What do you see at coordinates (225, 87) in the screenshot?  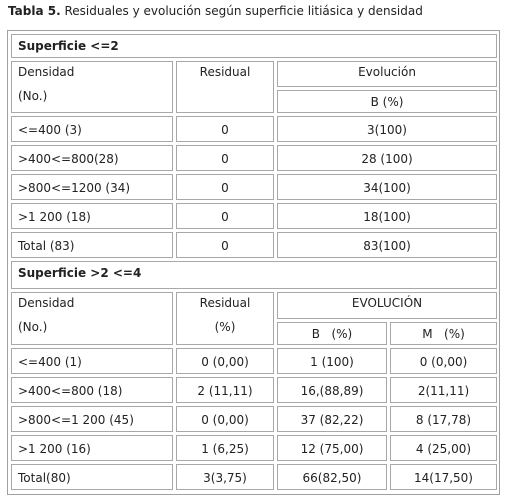 I see `cell: Residual` at bounding box center [225, 87].